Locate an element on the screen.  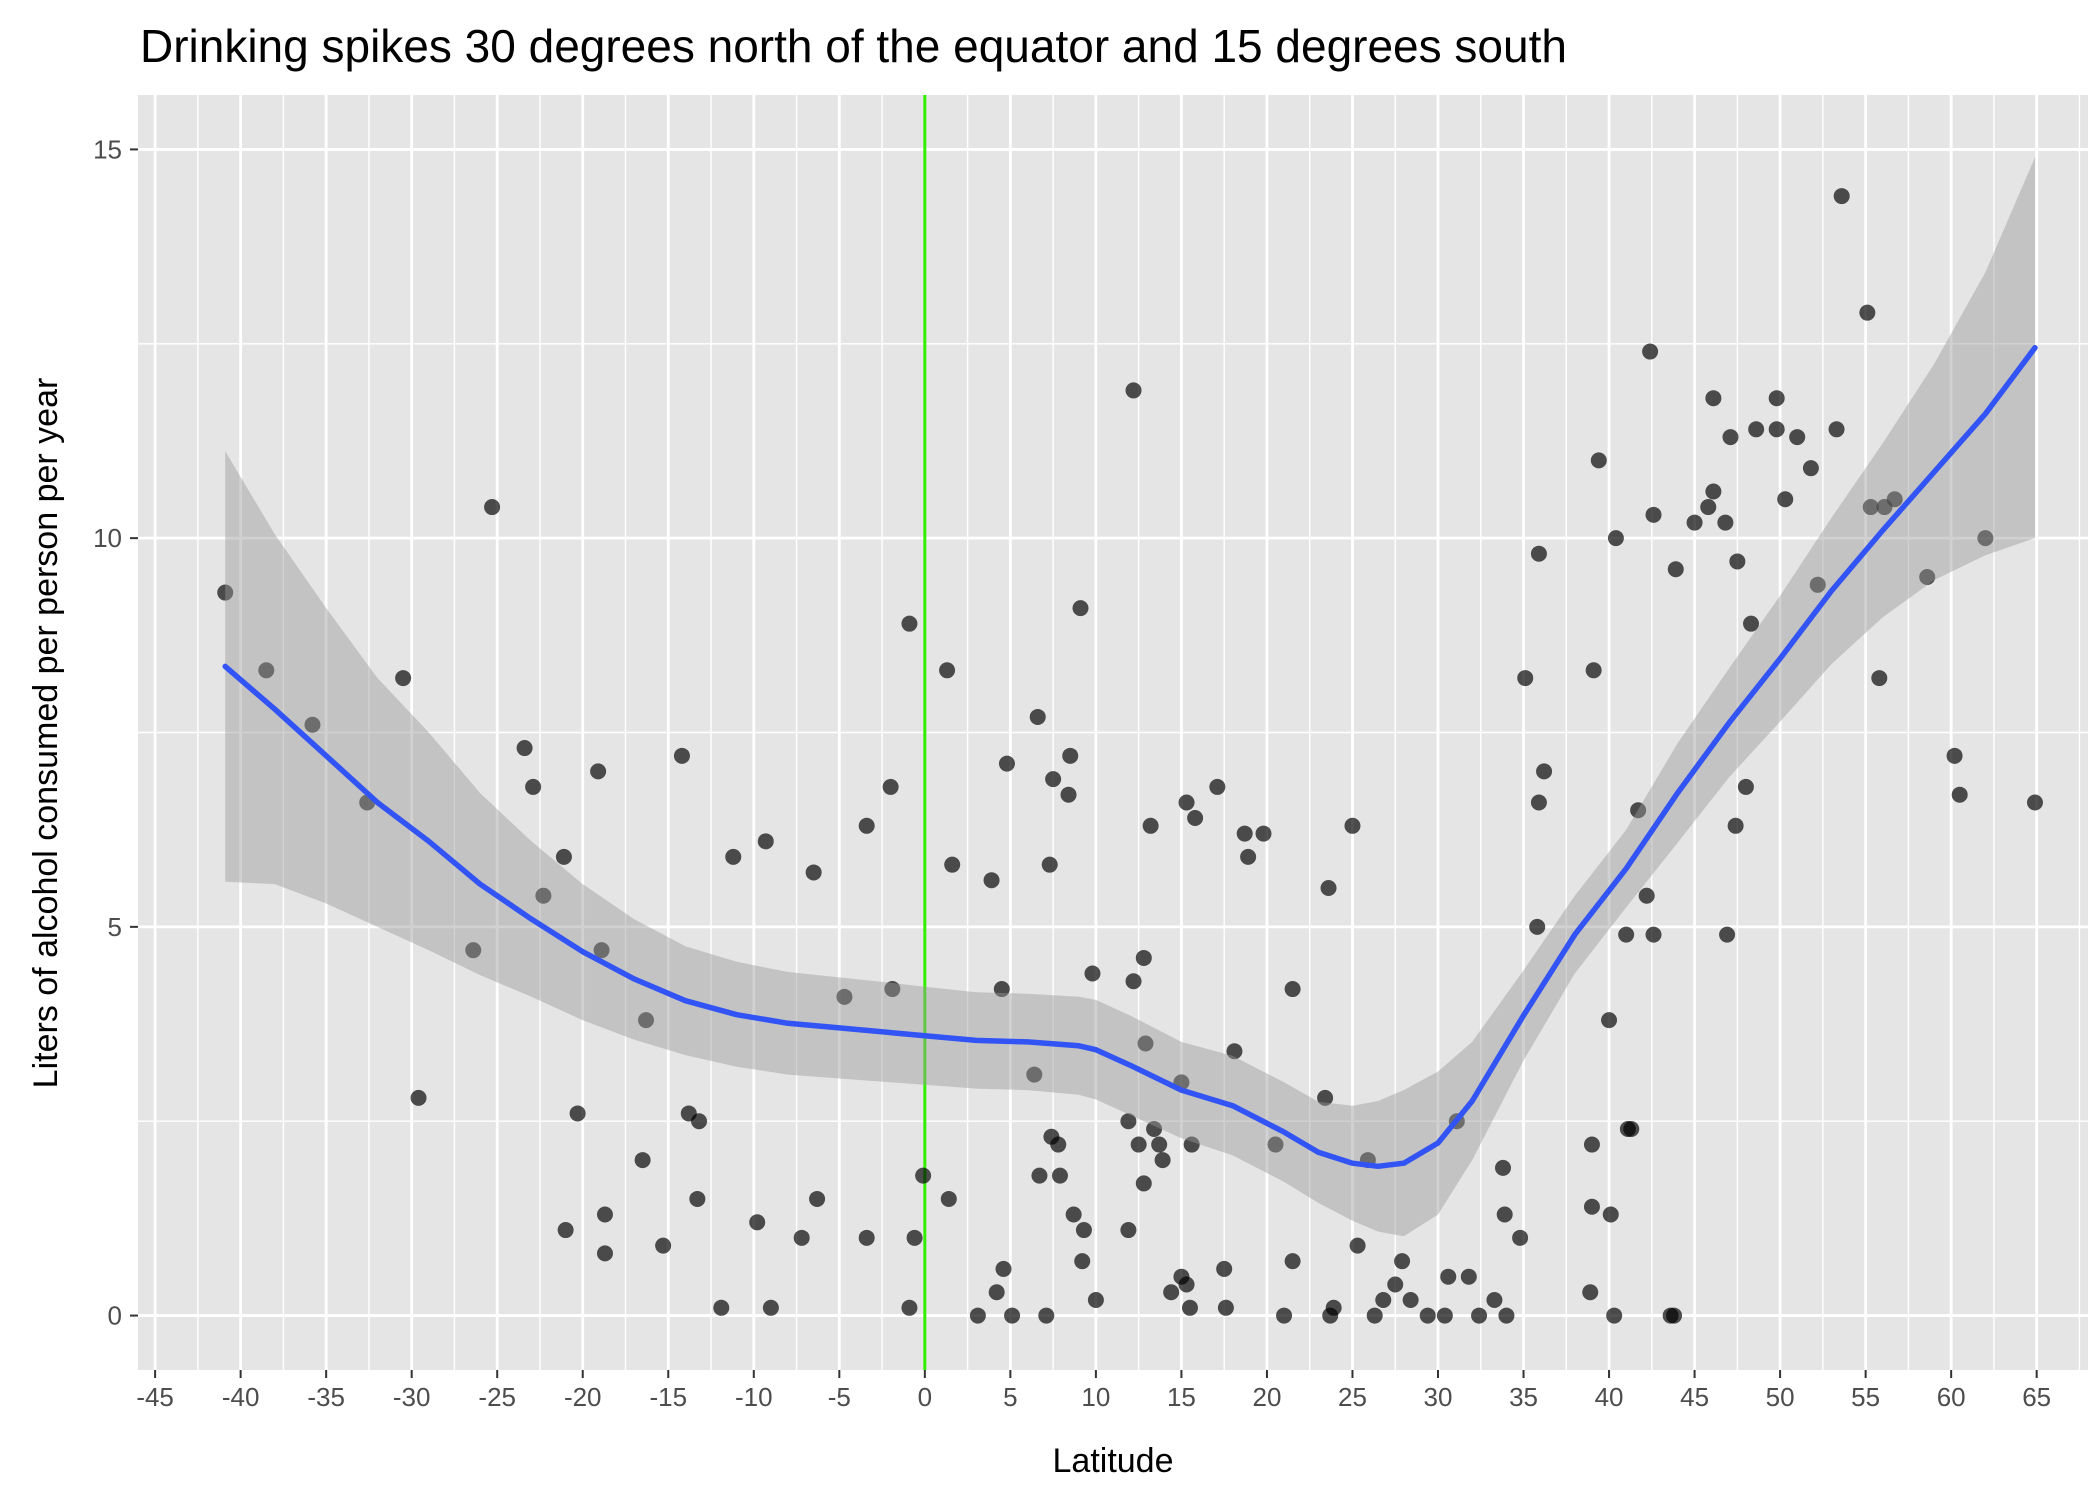
x-tick-label: 45 is located at coordinates (1694, 1397).